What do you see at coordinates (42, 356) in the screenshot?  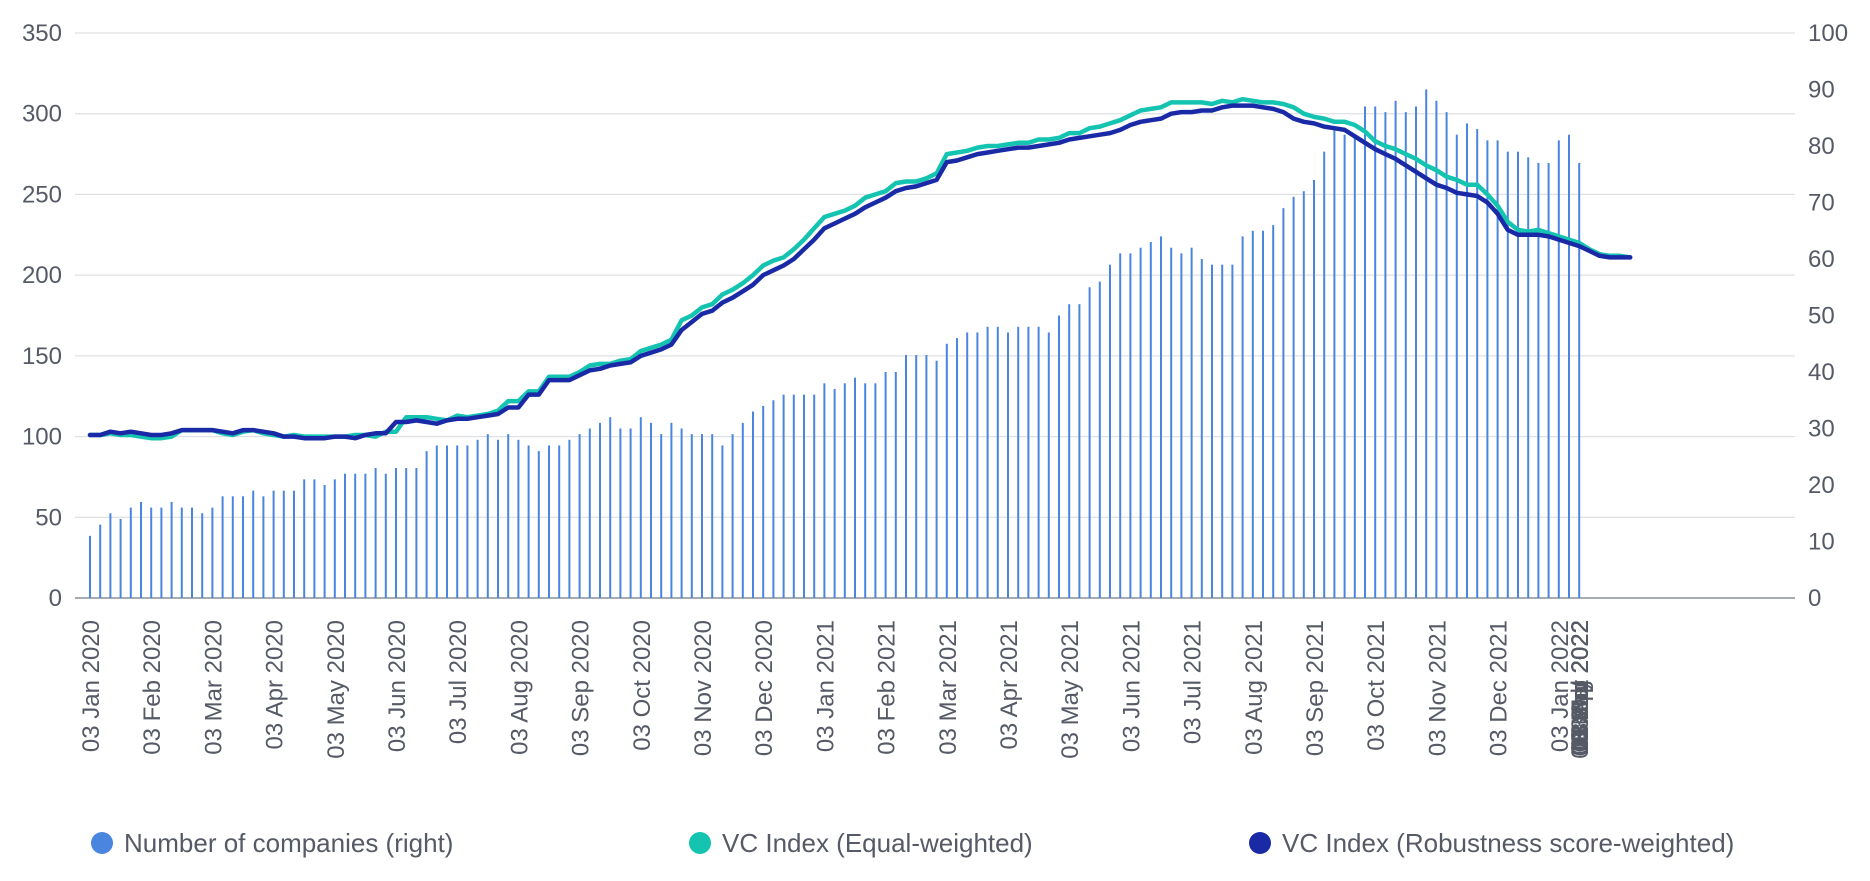 I see `y-left-tick-label: 150` at bounding box center [42, 356].